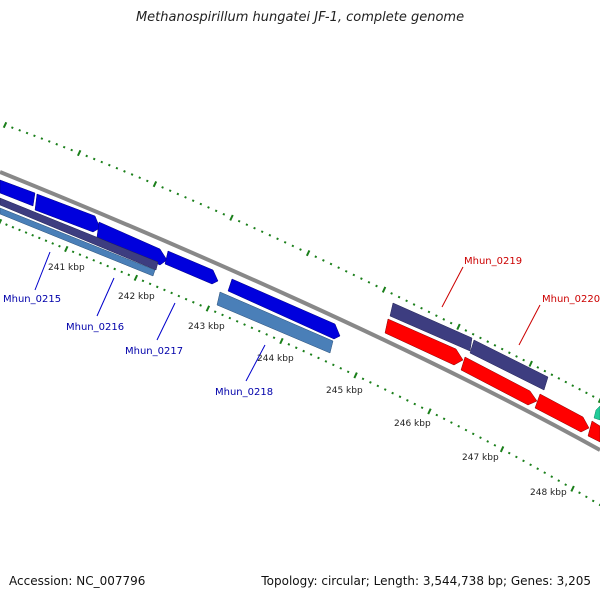 The height and width of the screenshot is (600, 600). What do you see at coordinates (571, 299) in the screenshot?
I see `gene-label-mhun-0220: Mhun_0220` at bounding box center [571, 299].